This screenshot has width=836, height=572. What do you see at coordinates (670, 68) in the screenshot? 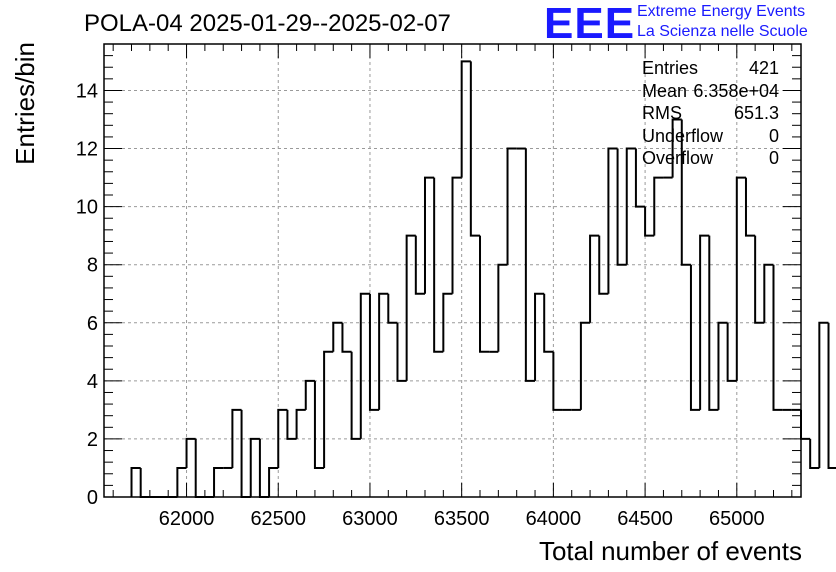
I see `stat-label: Entries` at bounding box center [670, 68].